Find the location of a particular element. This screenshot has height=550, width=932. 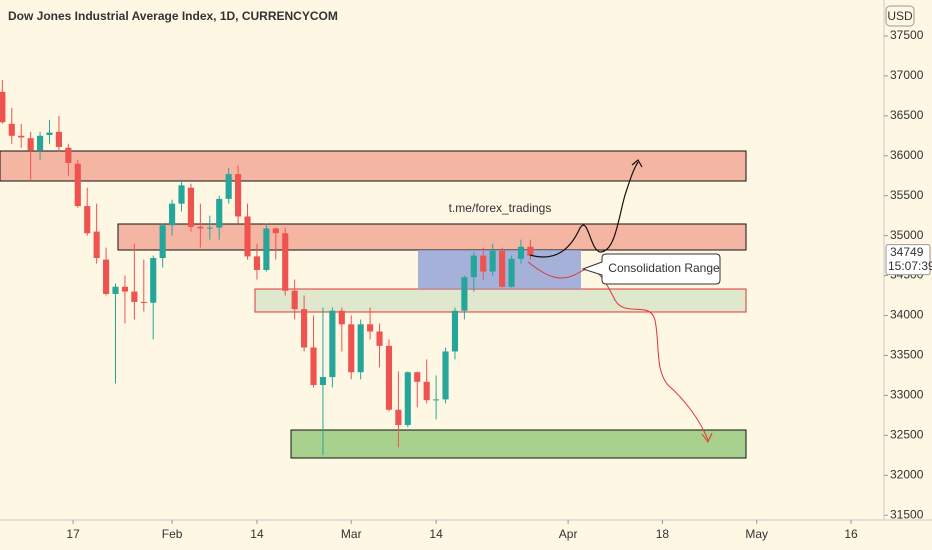

y-tick-label: 34000 is located at coordinates (907, 315).